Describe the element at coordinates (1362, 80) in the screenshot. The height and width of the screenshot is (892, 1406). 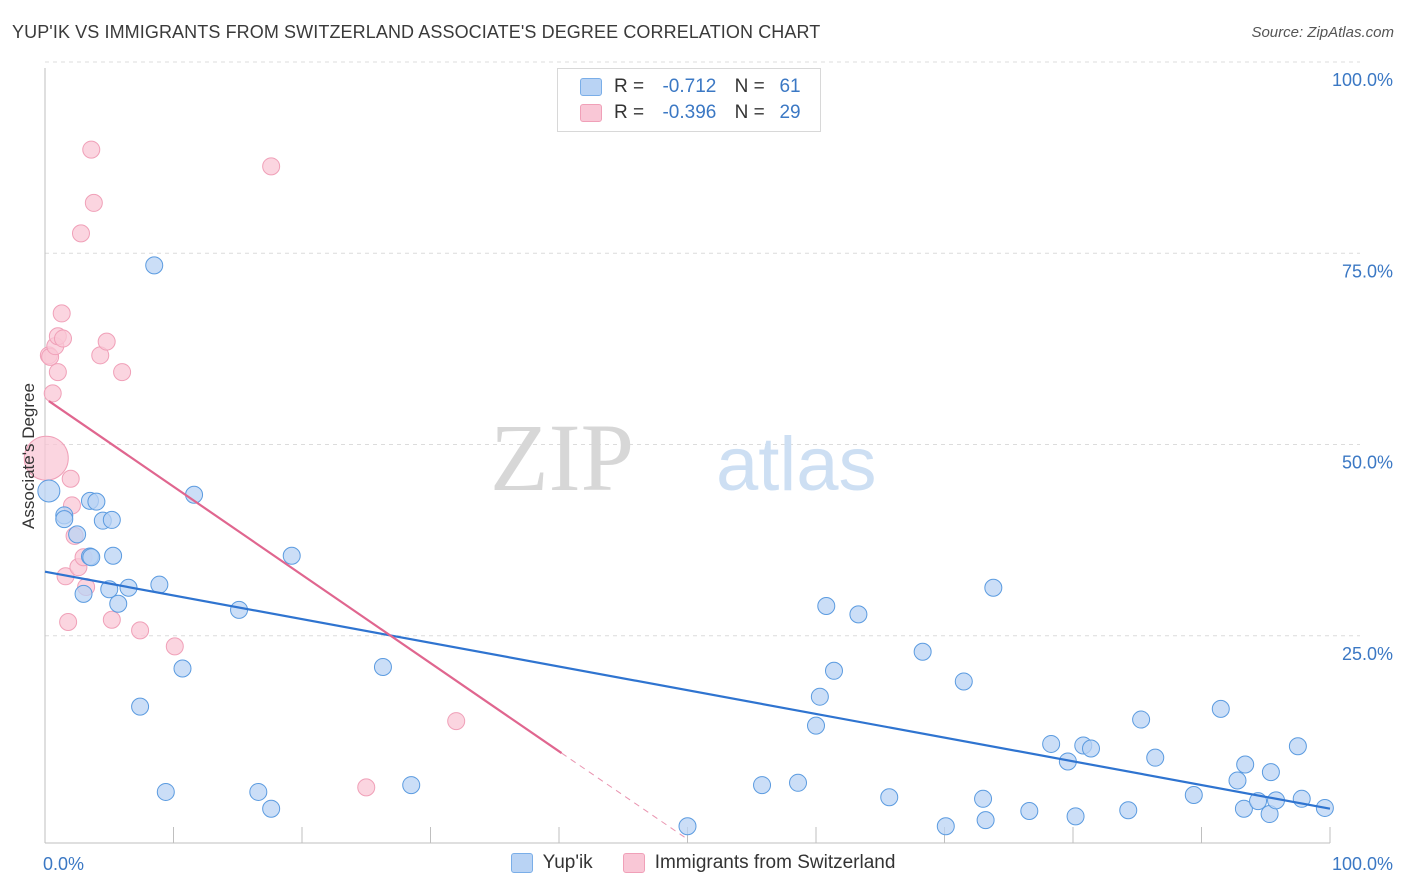
I see `y-tick-label: 100.0%` at that location.